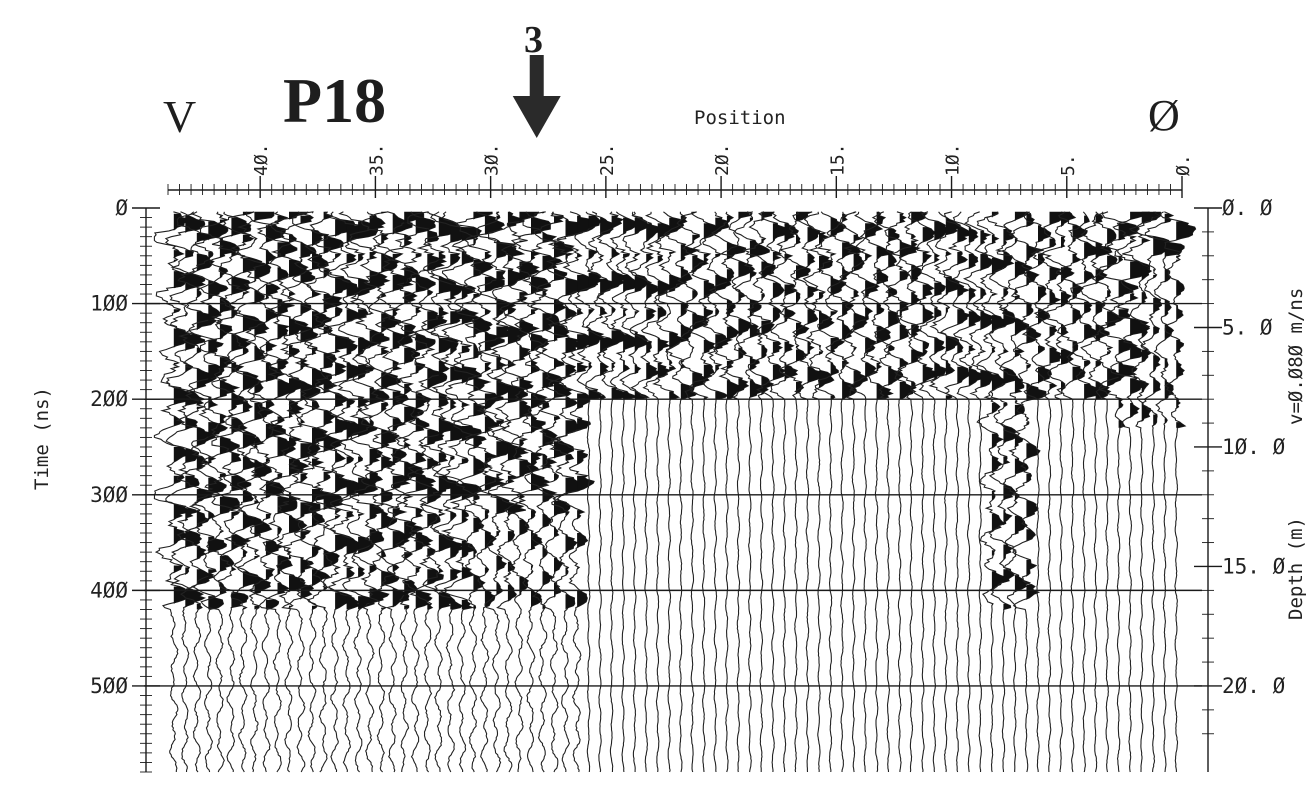  I want to click on depth-tick-label: 15. Ø, so click(1254, 566).